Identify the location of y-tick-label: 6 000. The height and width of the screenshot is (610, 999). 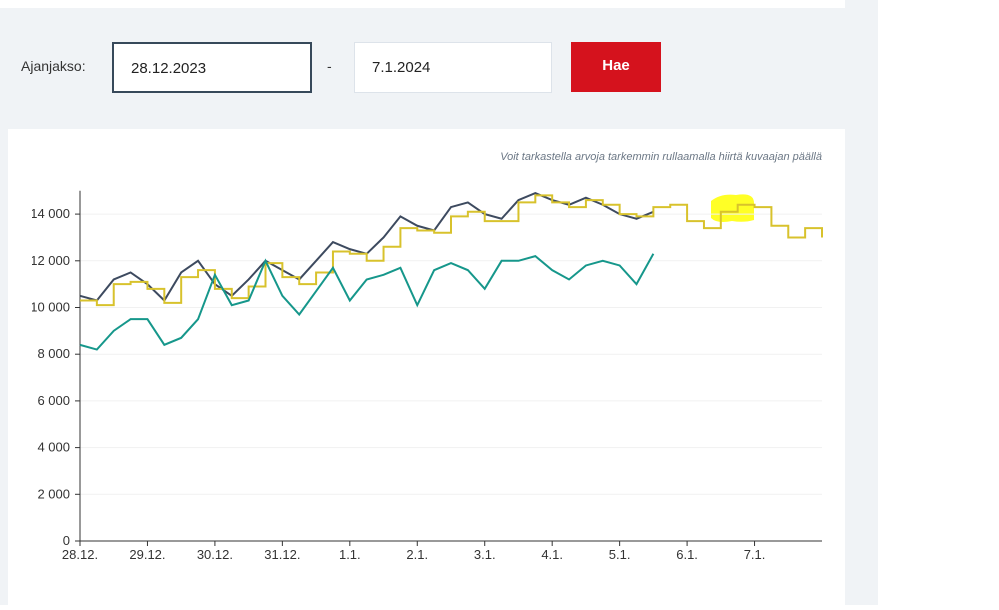
(53, 400).